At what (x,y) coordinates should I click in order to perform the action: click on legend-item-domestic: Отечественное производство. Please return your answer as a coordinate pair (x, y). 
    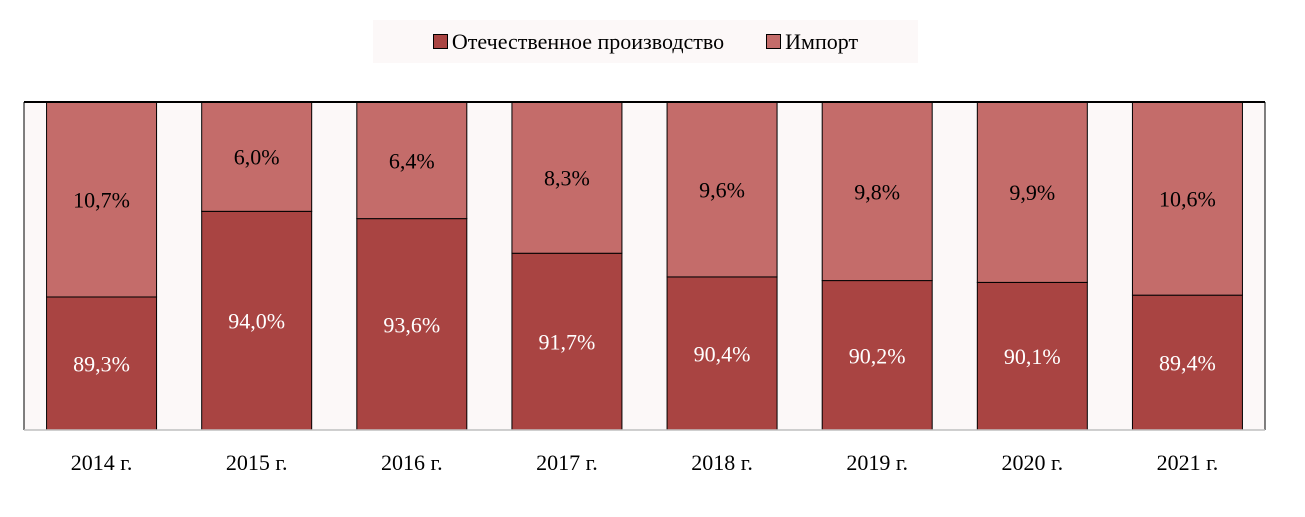
    Looking at the image, I should click on (578, 41).